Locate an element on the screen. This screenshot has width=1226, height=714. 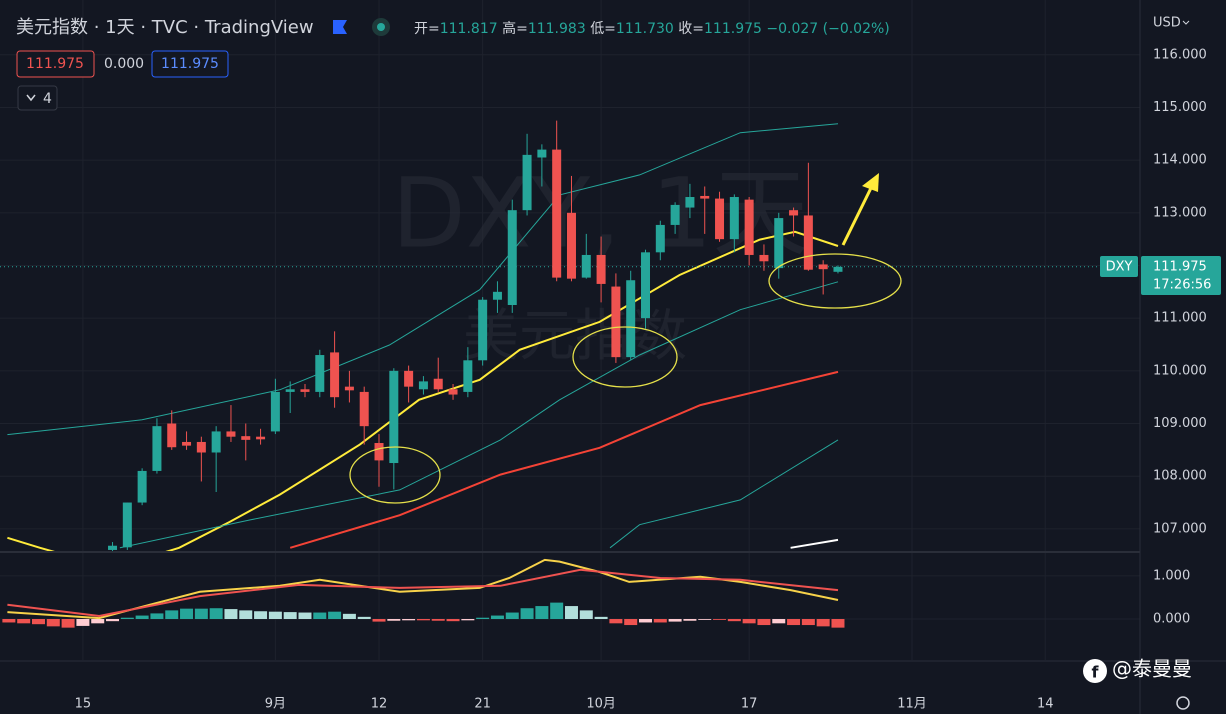
y-tick-label: 108.000 is located at coordinates (1180, 476).